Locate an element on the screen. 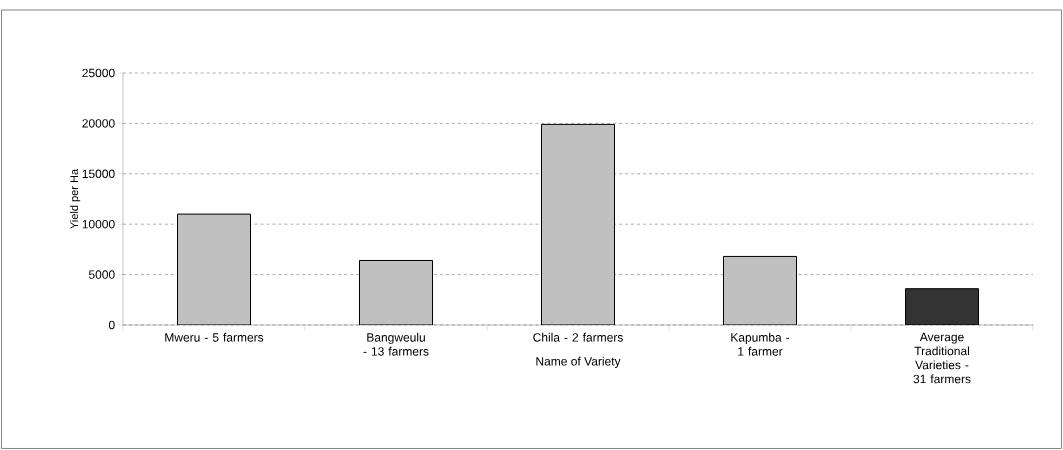 Image resolution: width=1063 pixels, height=450 pixels. y-tick-label: 20000 is located at coordinates (98, 123).